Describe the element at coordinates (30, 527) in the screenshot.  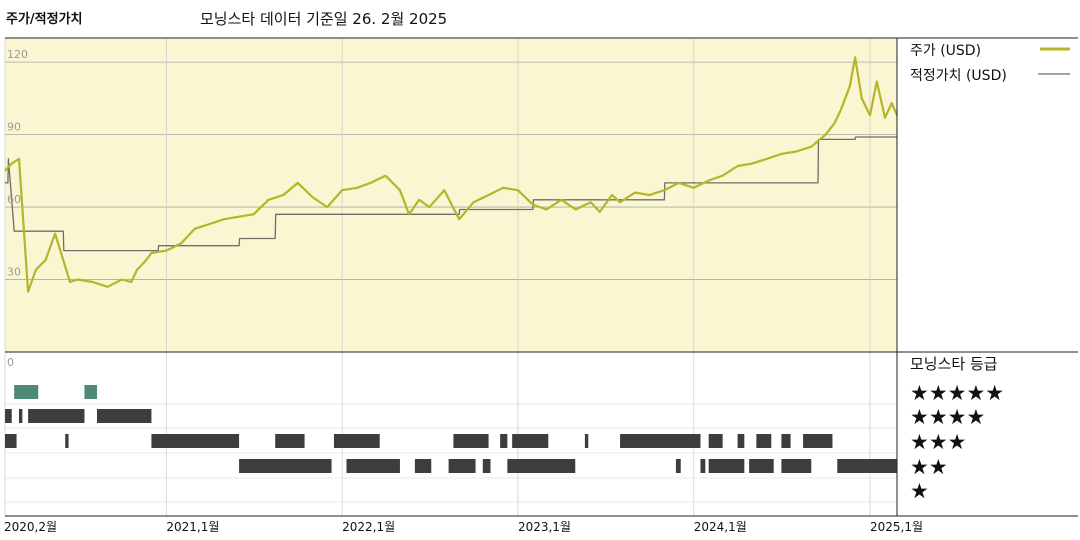
I see `x-tick-label-0: 2020,2월` at that location.